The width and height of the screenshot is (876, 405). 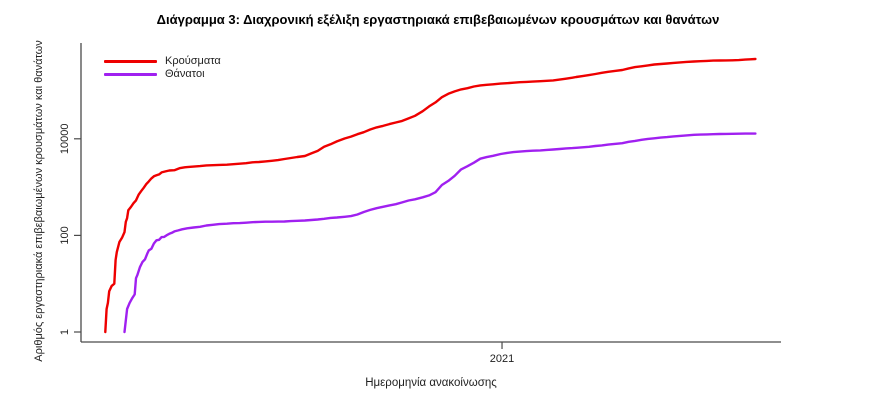 What do you see at coordinates (162, 61) in the screenshot?
I see `legend-row-cases: Κρούσματα` at bounding box center [162, 61].